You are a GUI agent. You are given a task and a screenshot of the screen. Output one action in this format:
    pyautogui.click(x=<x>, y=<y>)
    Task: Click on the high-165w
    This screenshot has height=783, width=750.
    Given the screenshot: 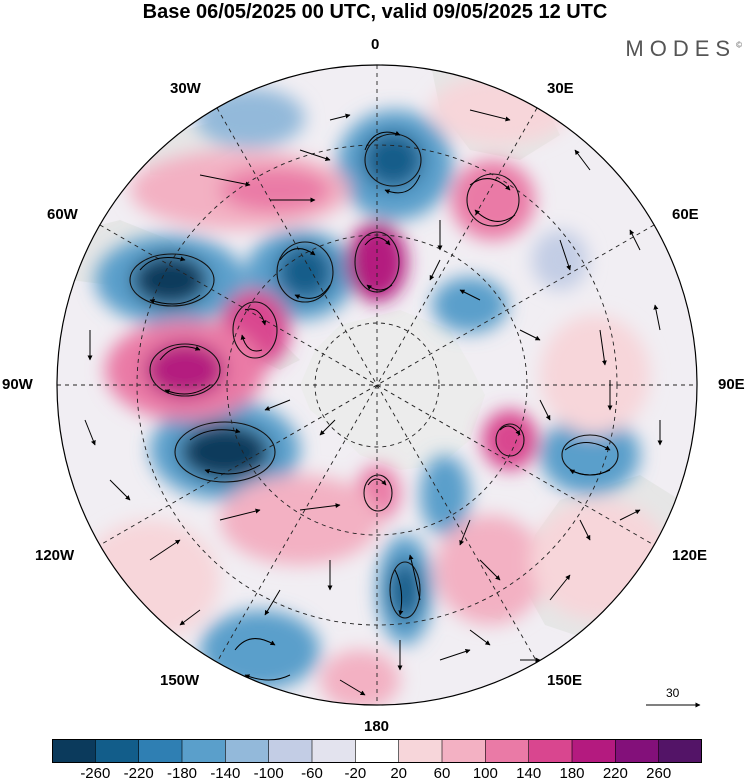 What is the action you would take?
    pyautogui.click(x=360, y=677)
    